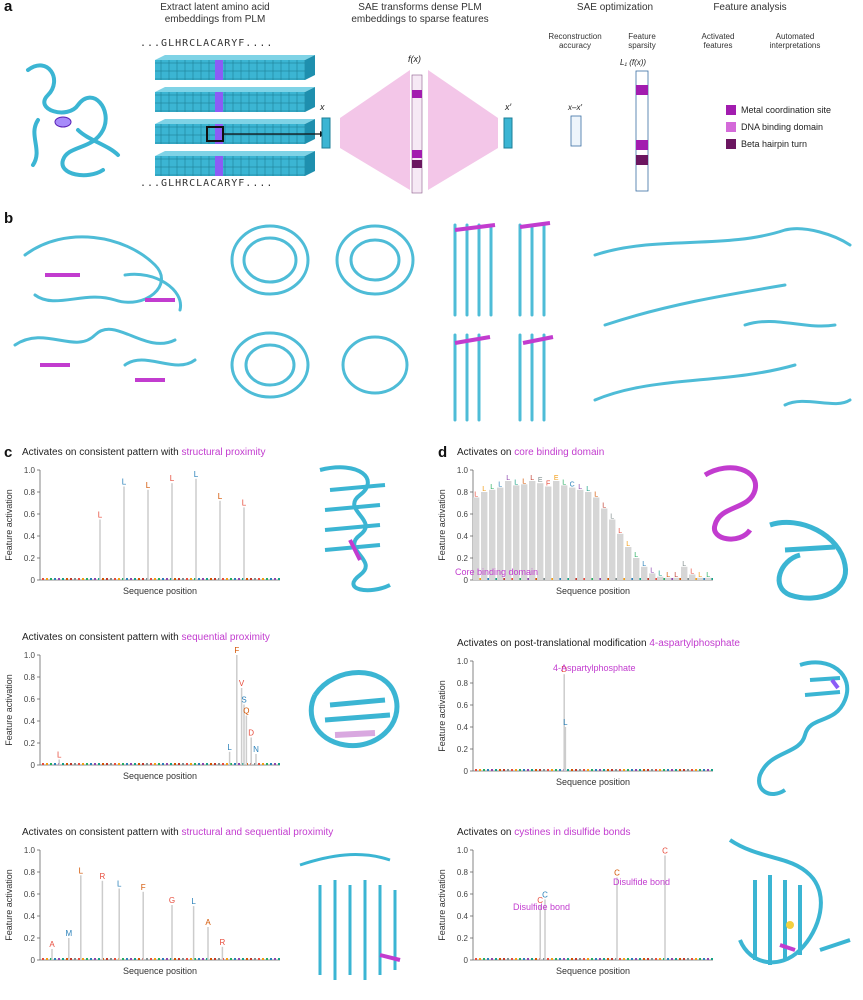  Describe the element at coordinates (30, 850) in the screenshot. I see `y-tick-label: 1.0` at that location.